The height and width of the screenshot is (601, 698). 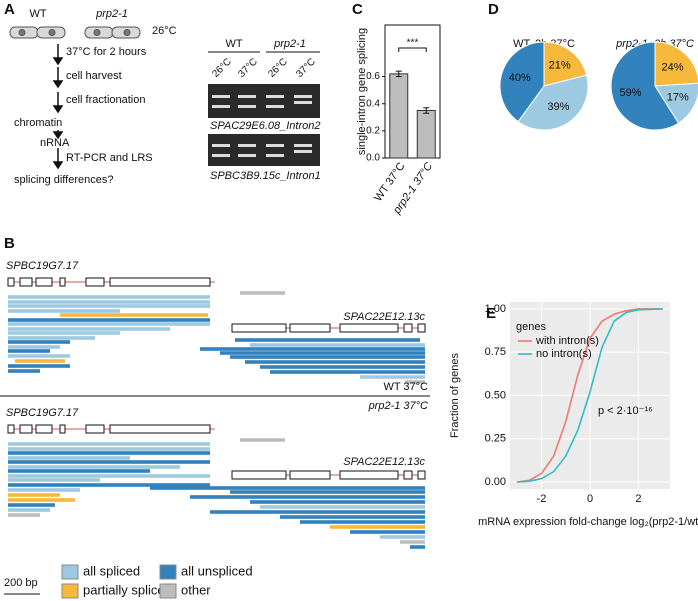 What do you see at coordinates (493, 9) in the screenshot?
I see `panel-label: D` at bounding box center [493, 9].